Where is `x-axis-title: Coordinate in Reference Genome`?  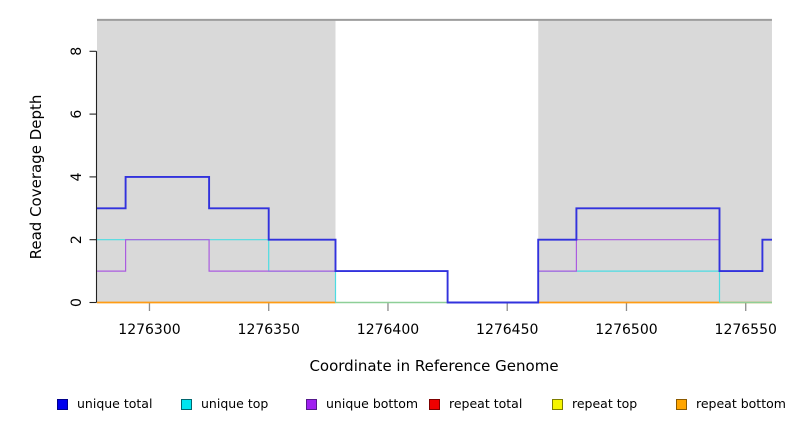
x-axis-title: Coordinate in Reference Genome is located at coordinates (434, 366).